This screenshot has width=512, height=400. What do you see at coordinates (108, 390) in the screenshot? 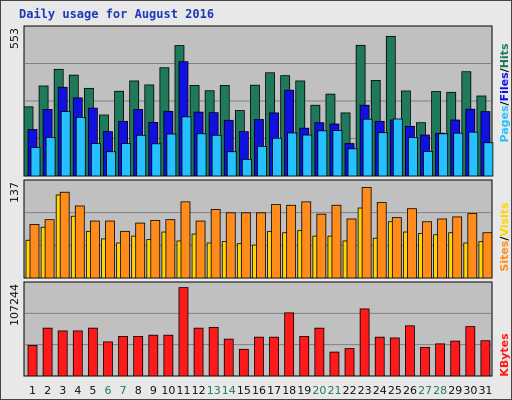
I see `day-label-6: 6` at bounding box center [108, 390].